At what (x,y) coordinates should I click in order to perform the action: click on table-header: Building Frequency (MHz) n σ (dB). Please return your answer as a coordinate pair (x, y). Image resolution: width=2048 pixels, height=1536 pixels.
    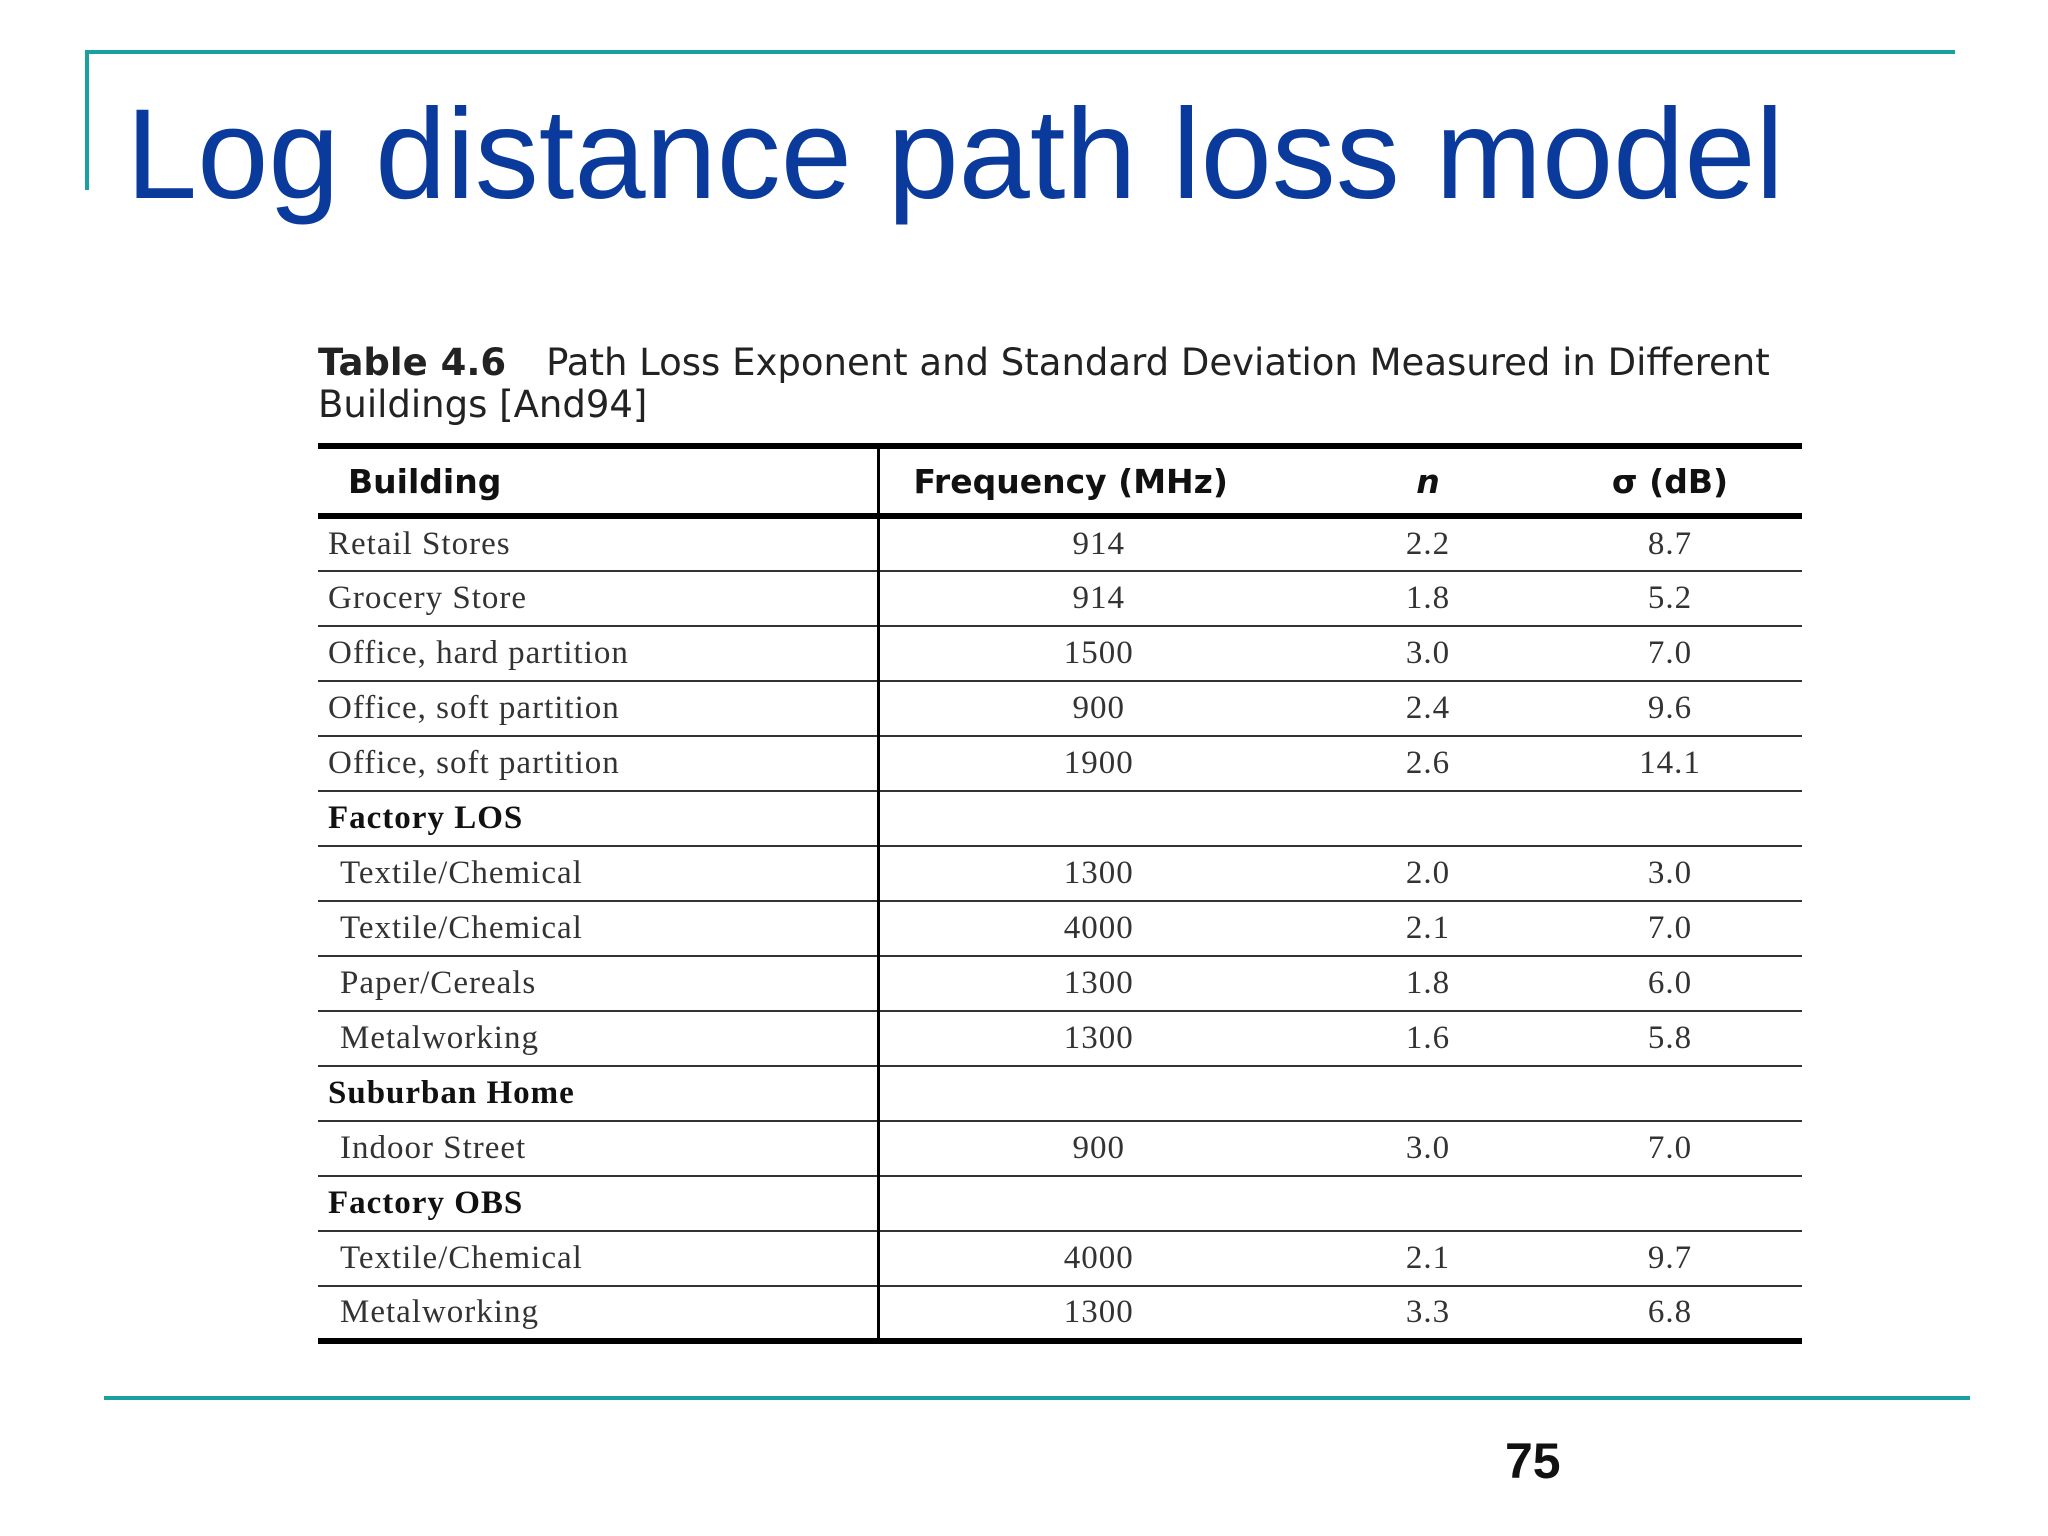
    Looking at the image, I should click on (1060, 481).